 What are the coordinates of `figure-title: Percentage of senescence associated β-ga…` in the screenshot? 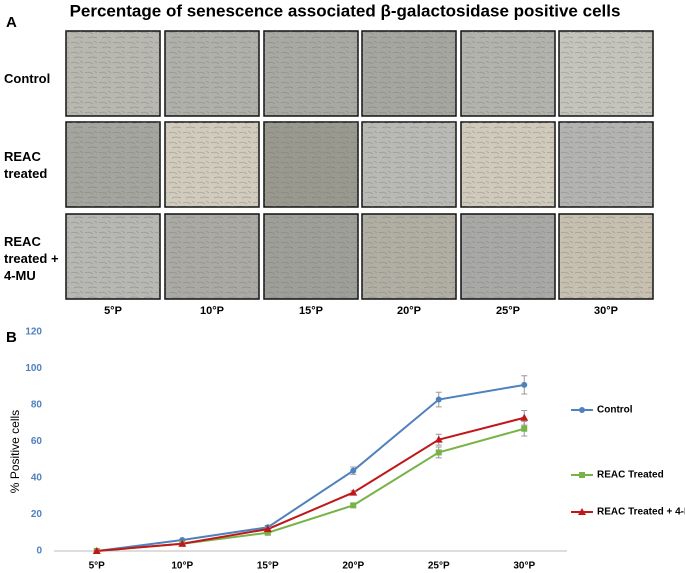 It's located at (345, 10).